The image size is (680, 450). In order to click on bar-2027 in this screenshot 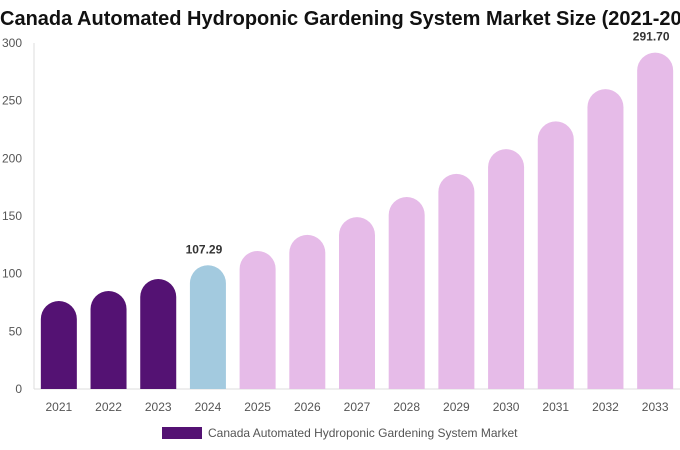, I will do `click(357, 303)`.